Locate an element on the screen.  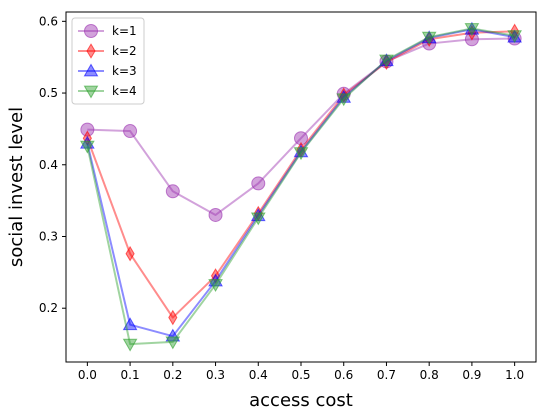
y-tick-label: 0.4 is located at coordinates (48, 165).